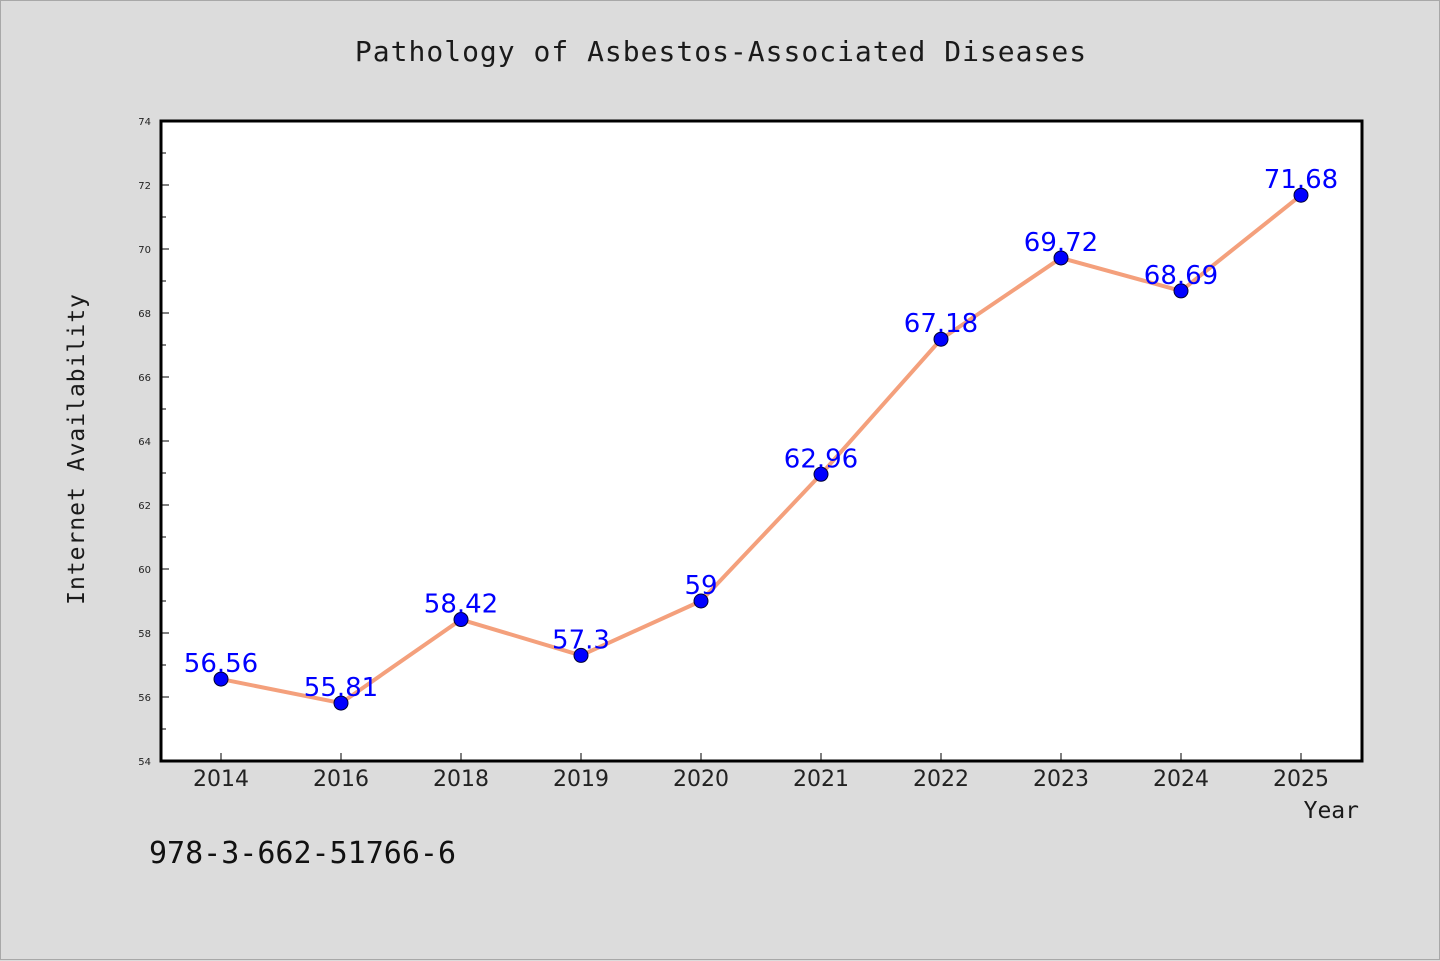  Describe the element at coordinates (821, 779) in the screenshot. I see `x-tick-label: 2021` at that location.